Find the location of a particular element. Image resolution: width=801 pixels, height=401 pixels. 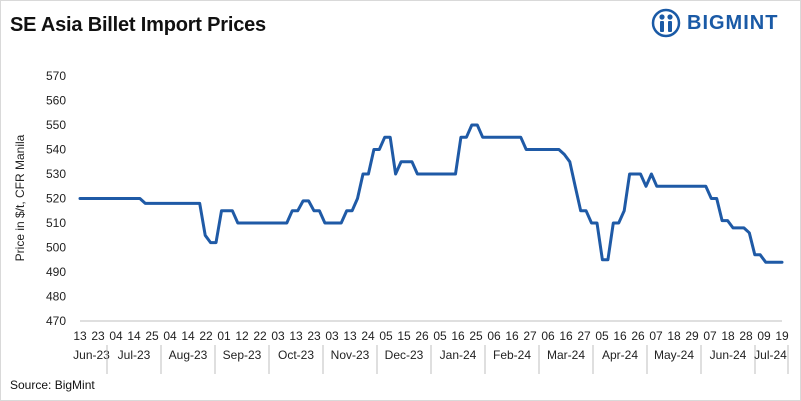

x-month-label: Jan-24 is located at coordinates (458, 355).